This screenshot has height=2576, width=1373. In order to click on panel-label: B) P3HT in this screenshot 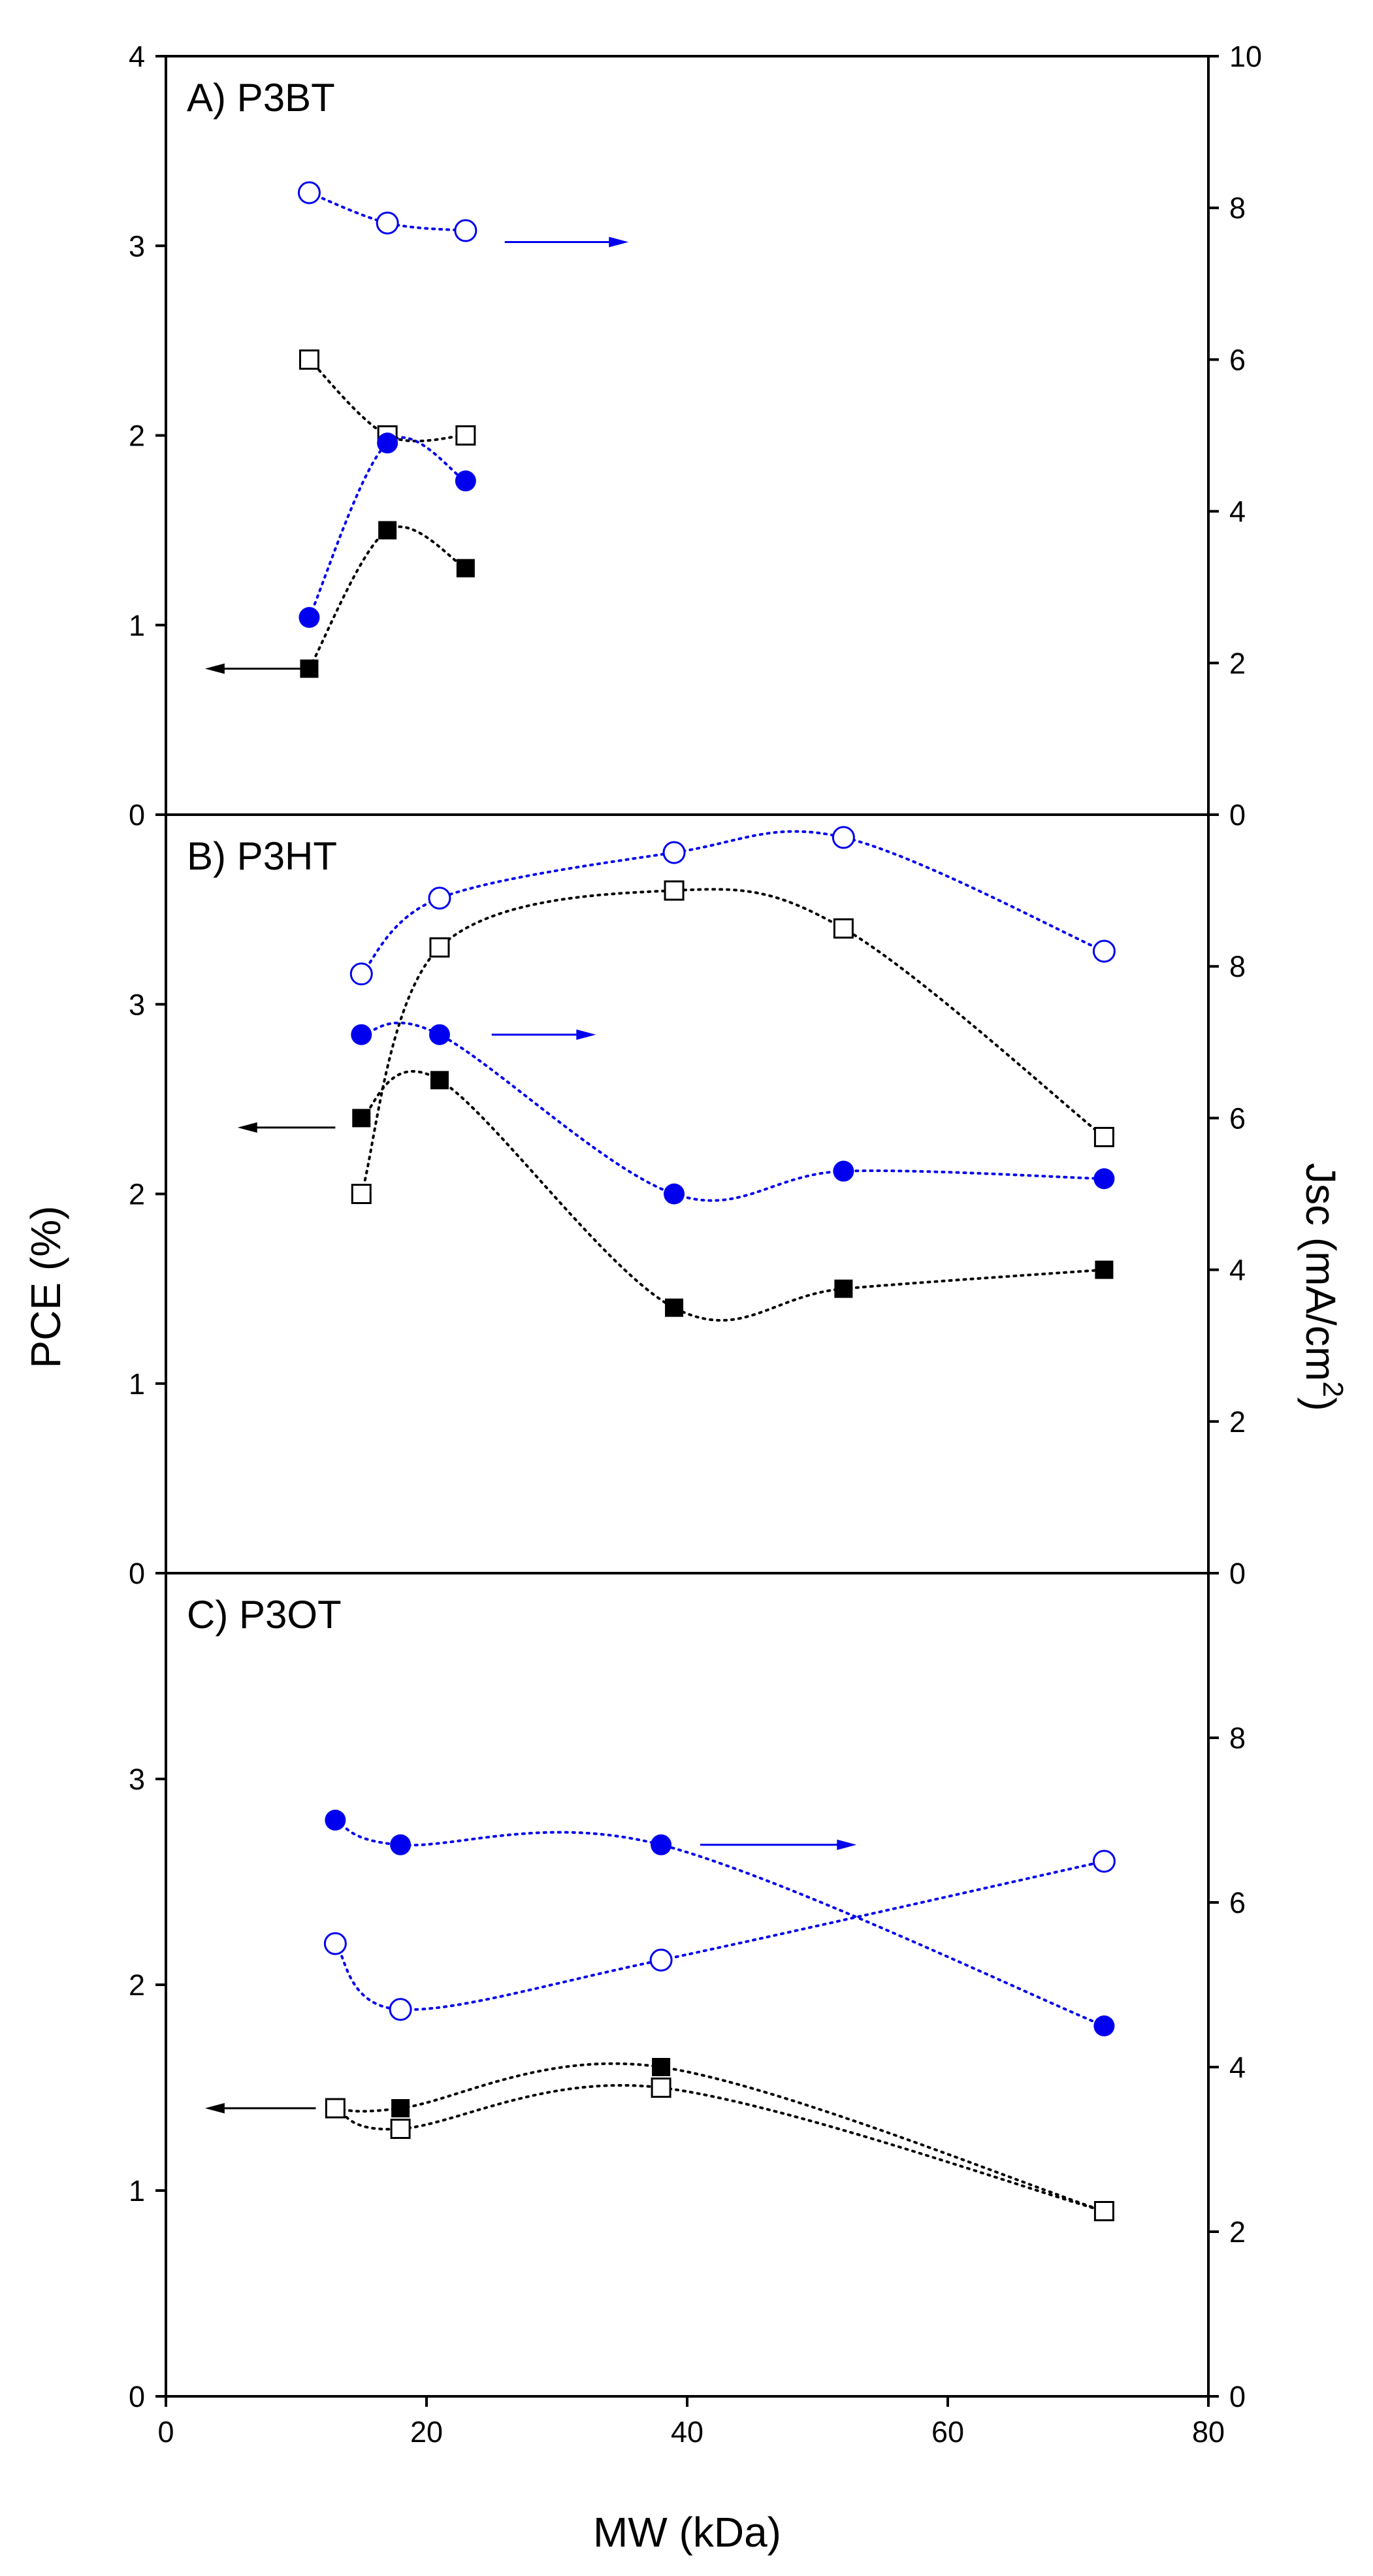, I will do `click(262, 856)`.